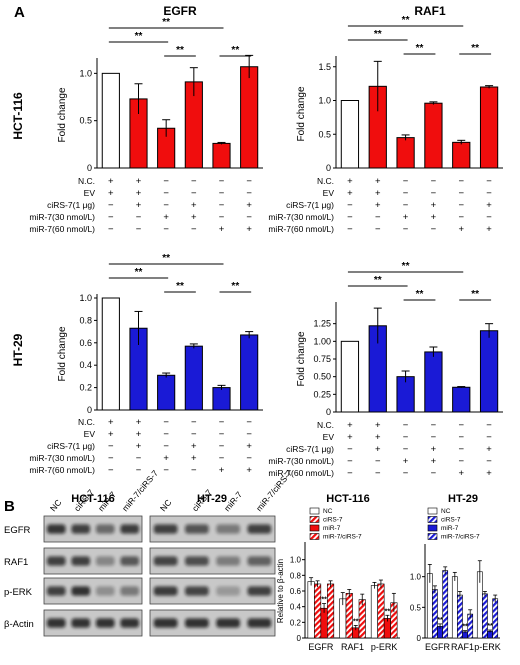 This screenshot has width=520, height=665. What do you see at coordinates (180, 11) in the screenshot?
I see `chart-title: EGFR` at bounding box center [180, 11].